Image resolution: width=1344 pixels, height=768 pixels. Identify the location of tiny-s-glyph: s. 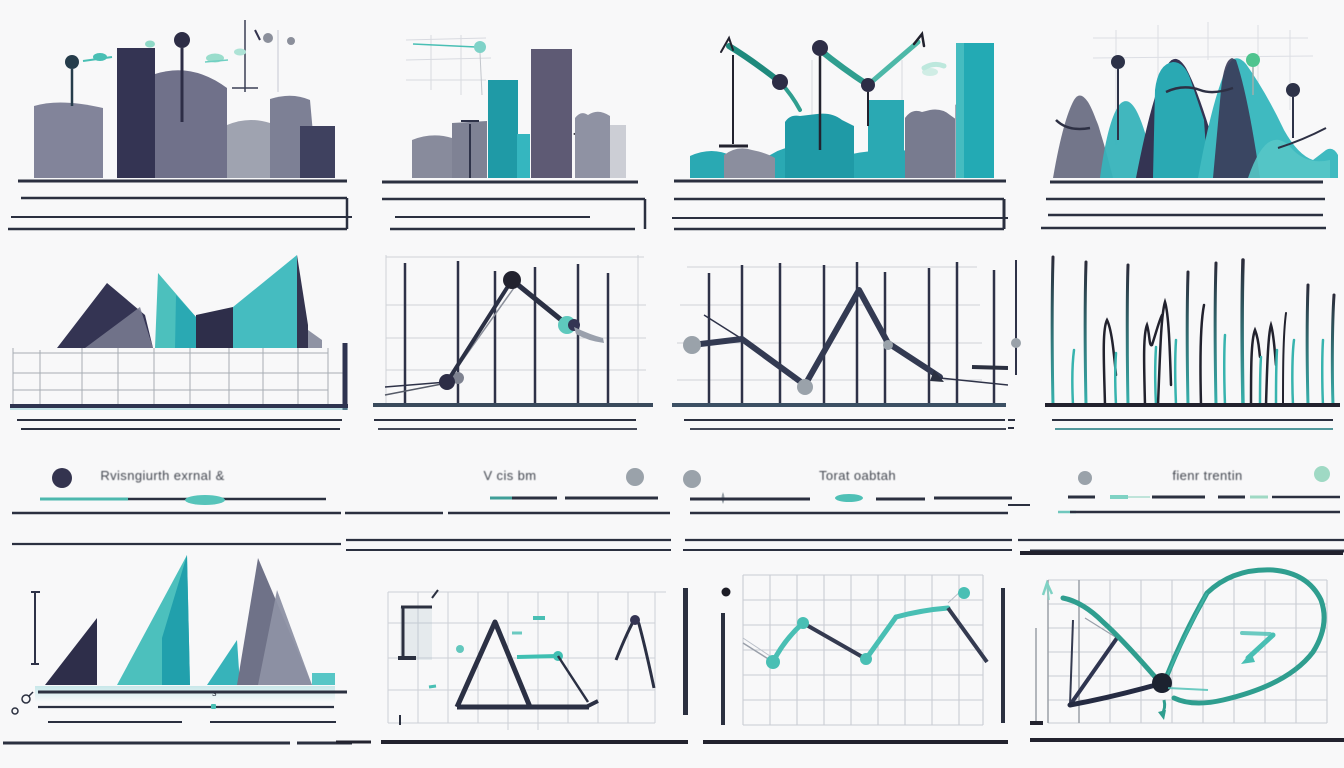
(214, 693).